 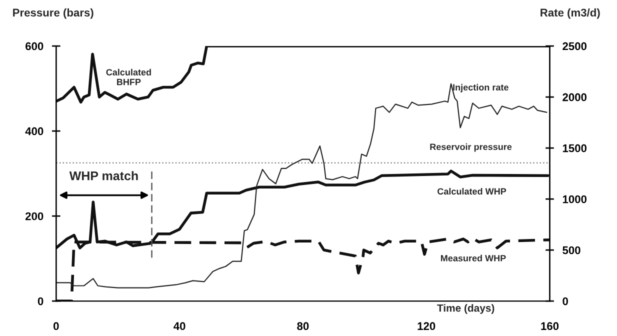 What do you see at coordinates (303, 75) in the screenshot?
I see `line-series` at bounding box center [303, 75].